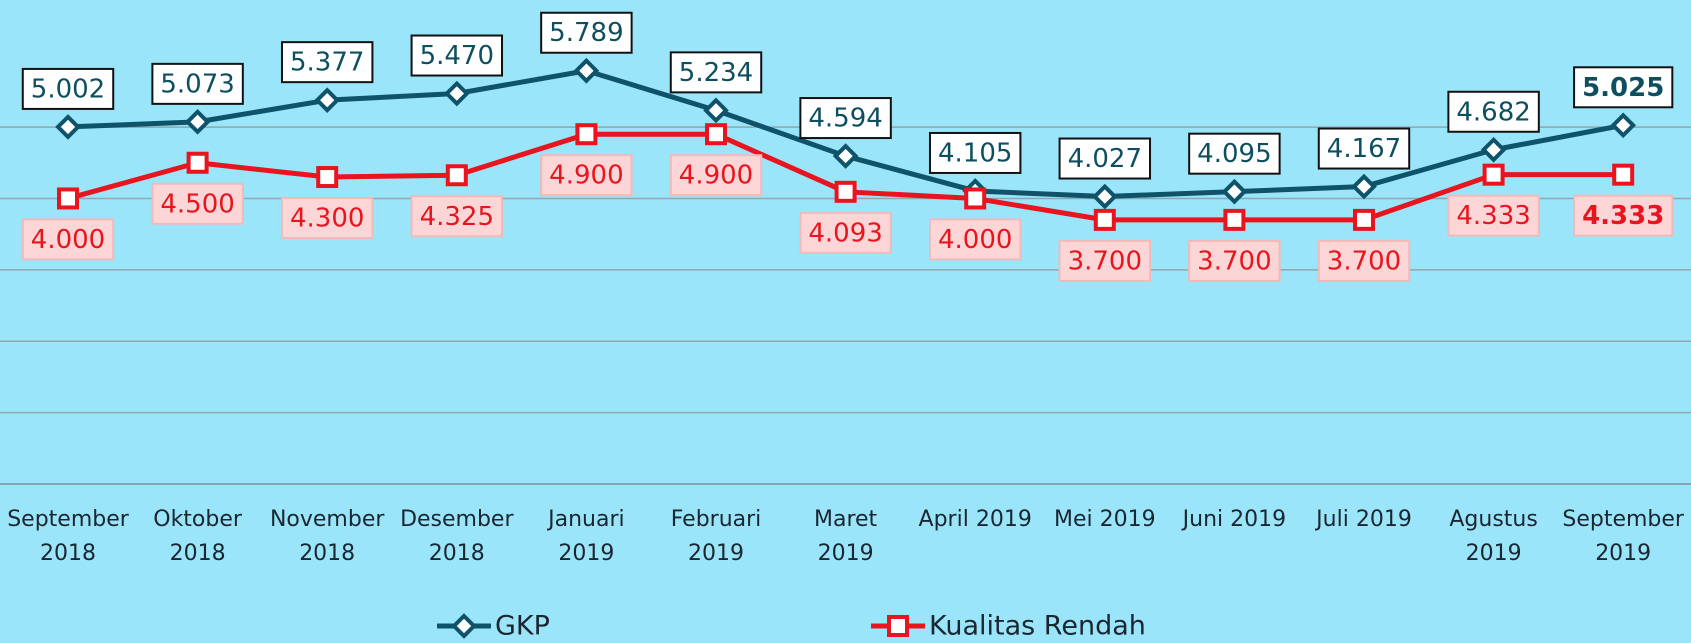  I want to click on value-label: 4.682, so click(1493, 111).